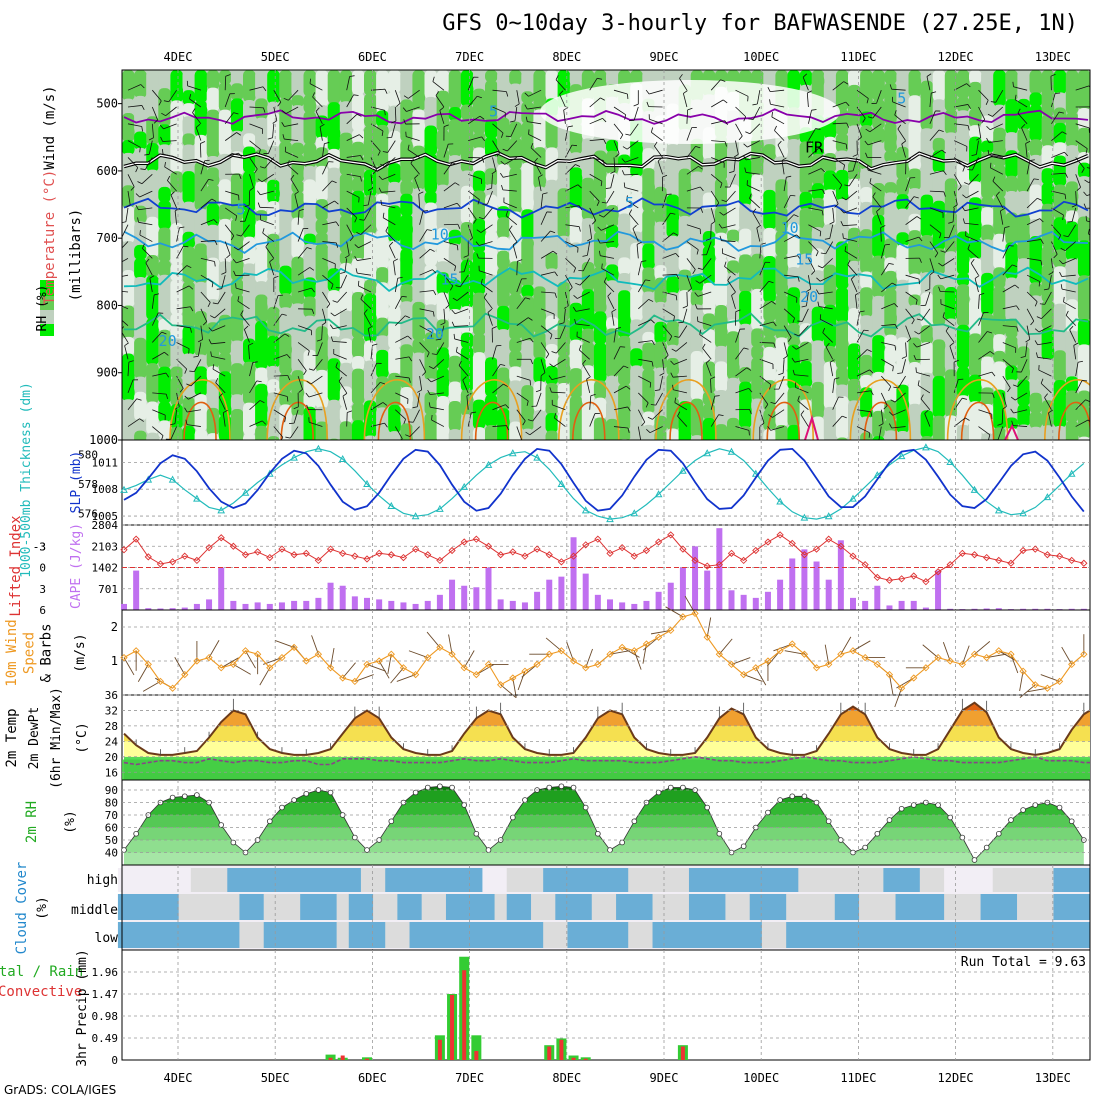  Describe the element at coordinates (70, 821) in the screenshot. I see `rh2m-unit-line: (%)` at that location.